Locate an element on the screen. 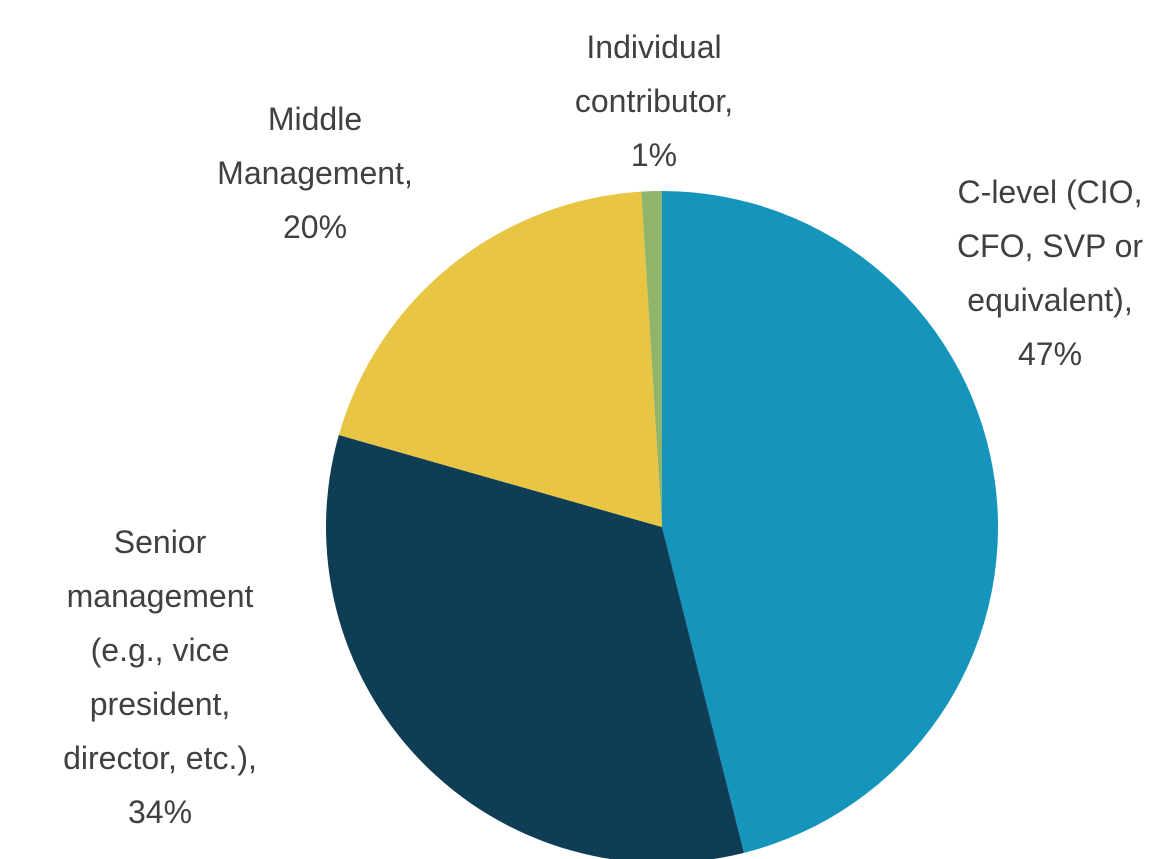  category-label: Middle Management, is located at coordinates (315, 146).